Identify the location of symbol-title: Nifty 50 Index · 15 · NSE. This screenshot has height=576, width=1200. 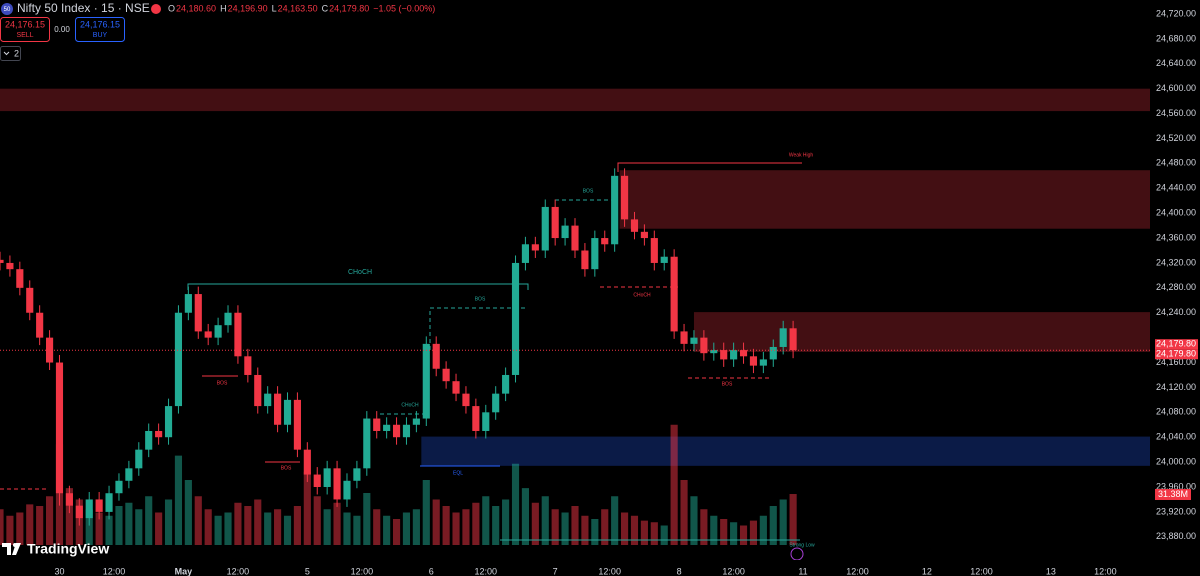
(83, 8).